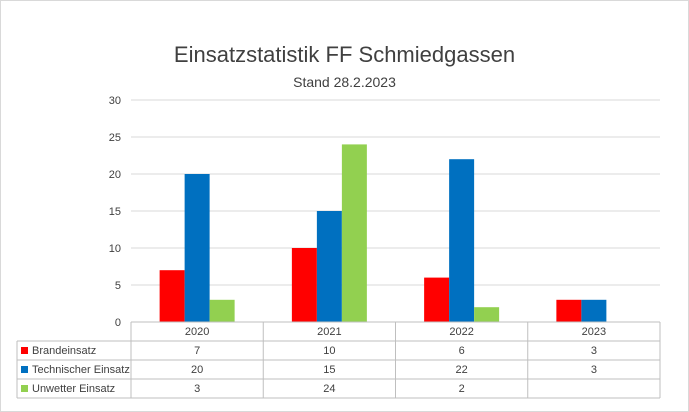 This screenshot has height=412, width=689. Describe the element at coordinates (73, 389) in the screenshot. I see `legend-series-name: Unwetter Einsatz` at that location.